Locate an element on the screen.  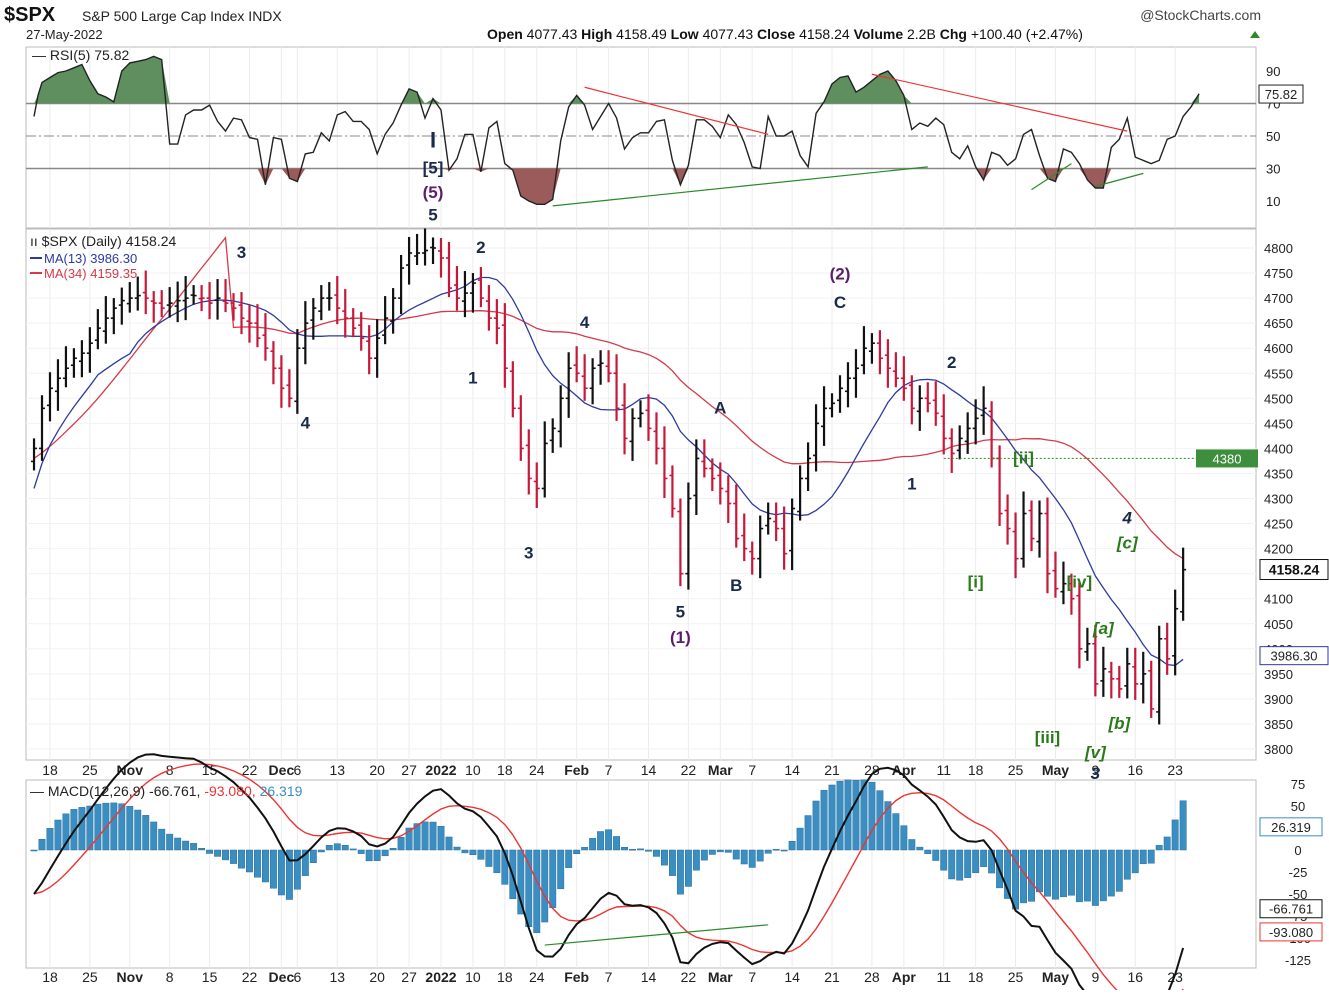
price-legend: ıı $SPX (Daily) 4158.24 is located at coordinates (103, 241).